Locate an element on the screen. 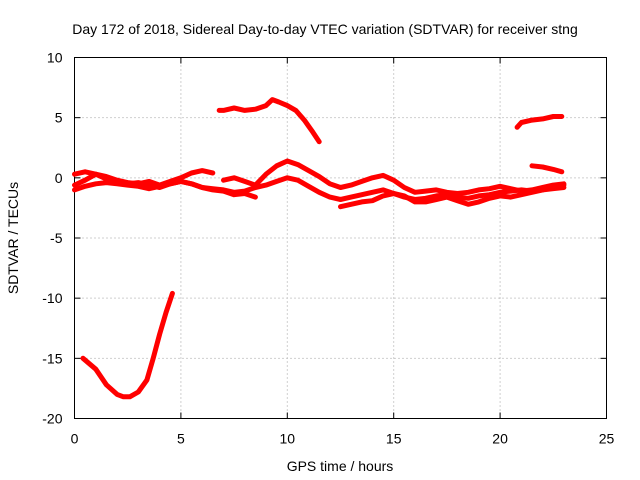  y-tick-labels: -20 -15 -10 -5 0 5 10 is located at coordinates (52, 238).